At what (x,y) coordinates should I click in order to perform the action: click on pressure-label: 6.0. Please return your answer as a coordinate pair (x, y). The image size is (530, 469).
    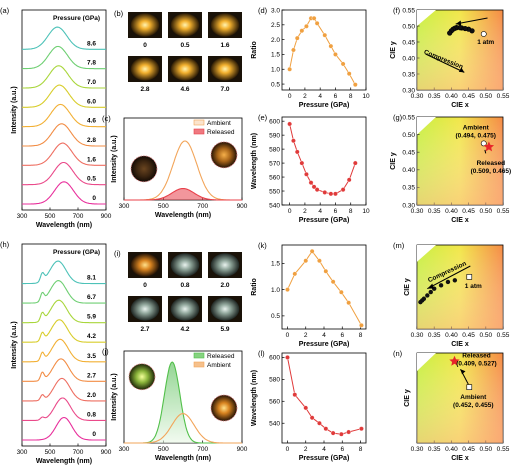
    Looking at the image, I should click on (91, 101).